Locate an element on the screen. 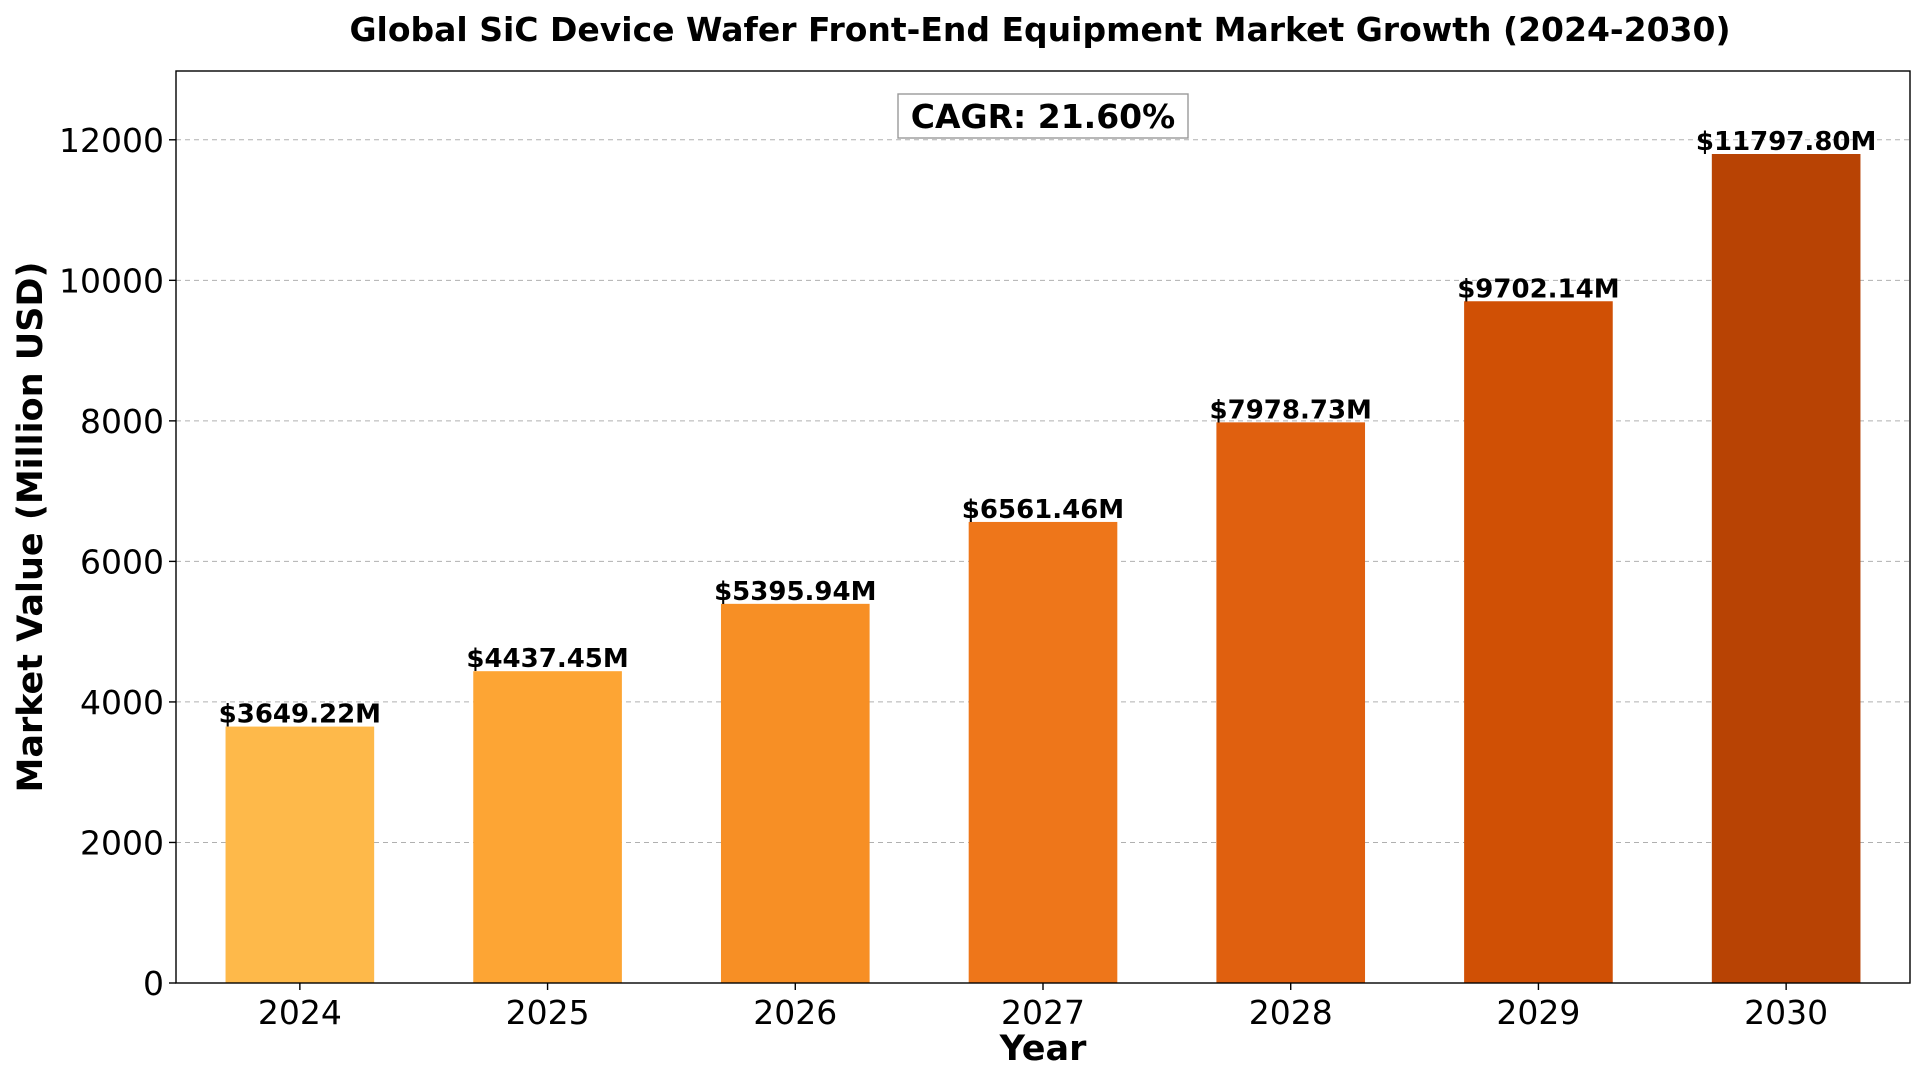  bar-2024 is located at coordinates (300, 854).